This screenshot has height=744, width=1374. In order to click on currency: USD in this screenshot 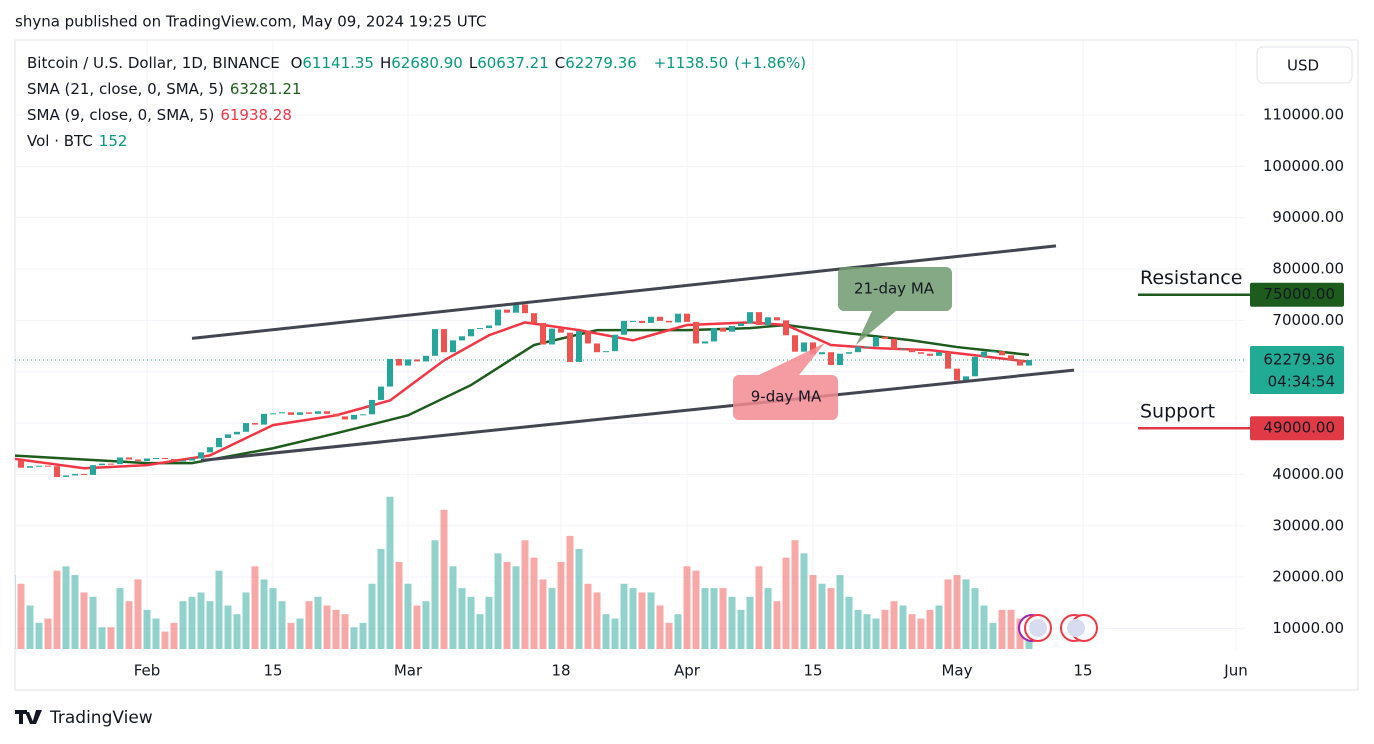, I will do `click(1303, 66)`.